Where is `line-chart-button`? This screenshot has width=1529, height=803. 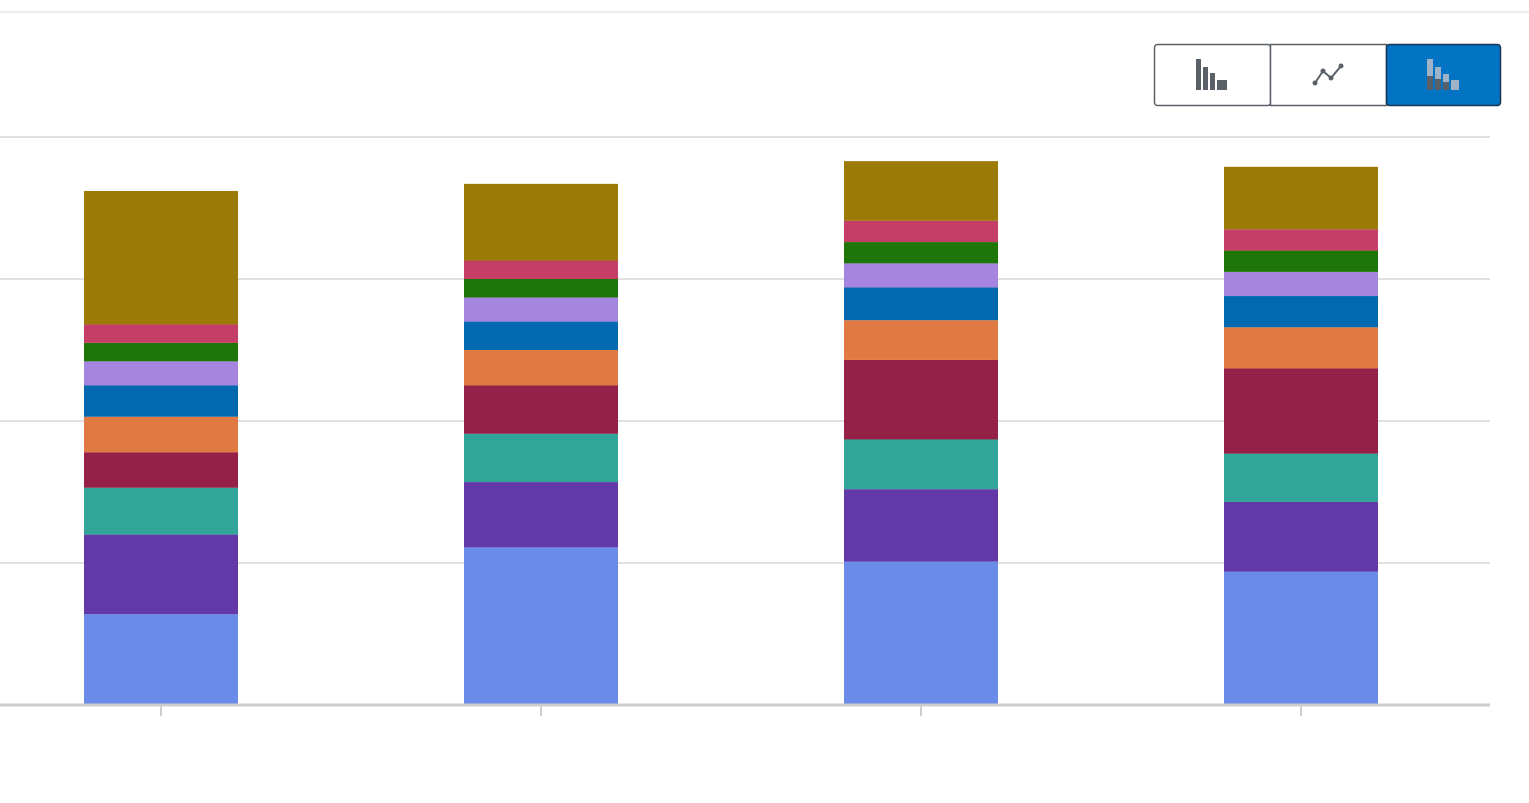
line-chart-button is located at coordinates (1328, 75).